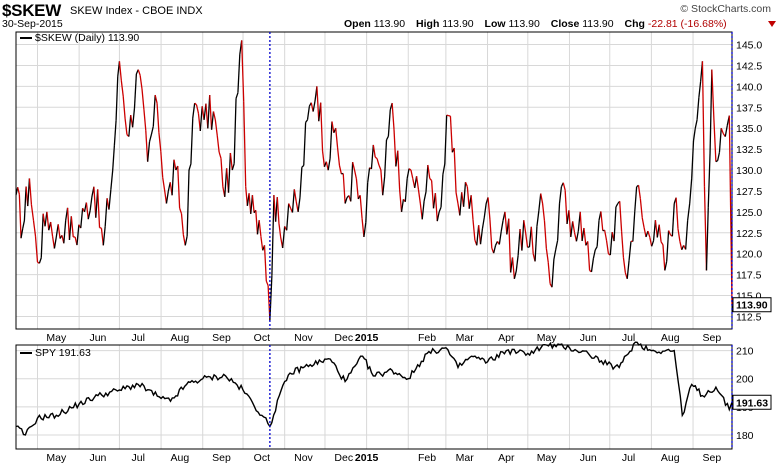 This screenshot has height=465, width=779. I want to click on chart-date: 30-Sep-2015, so click(32, 24).